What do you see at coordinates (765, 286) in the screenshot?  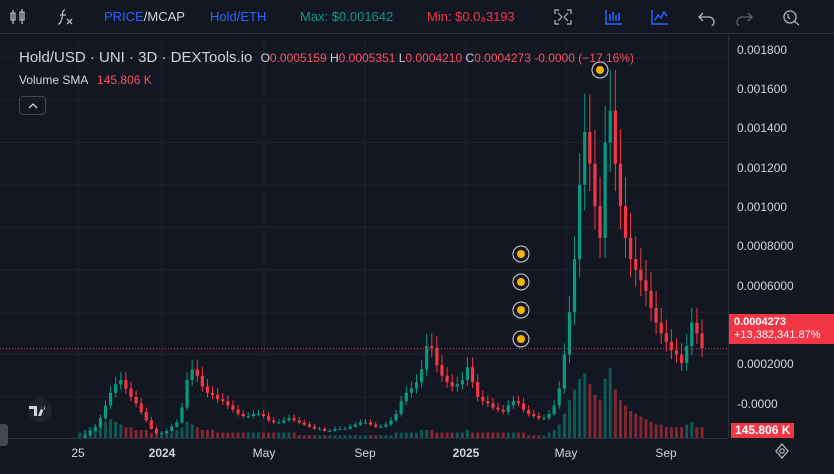 I see `price-tick: 0.0006000` at bounding box center [765, 286].